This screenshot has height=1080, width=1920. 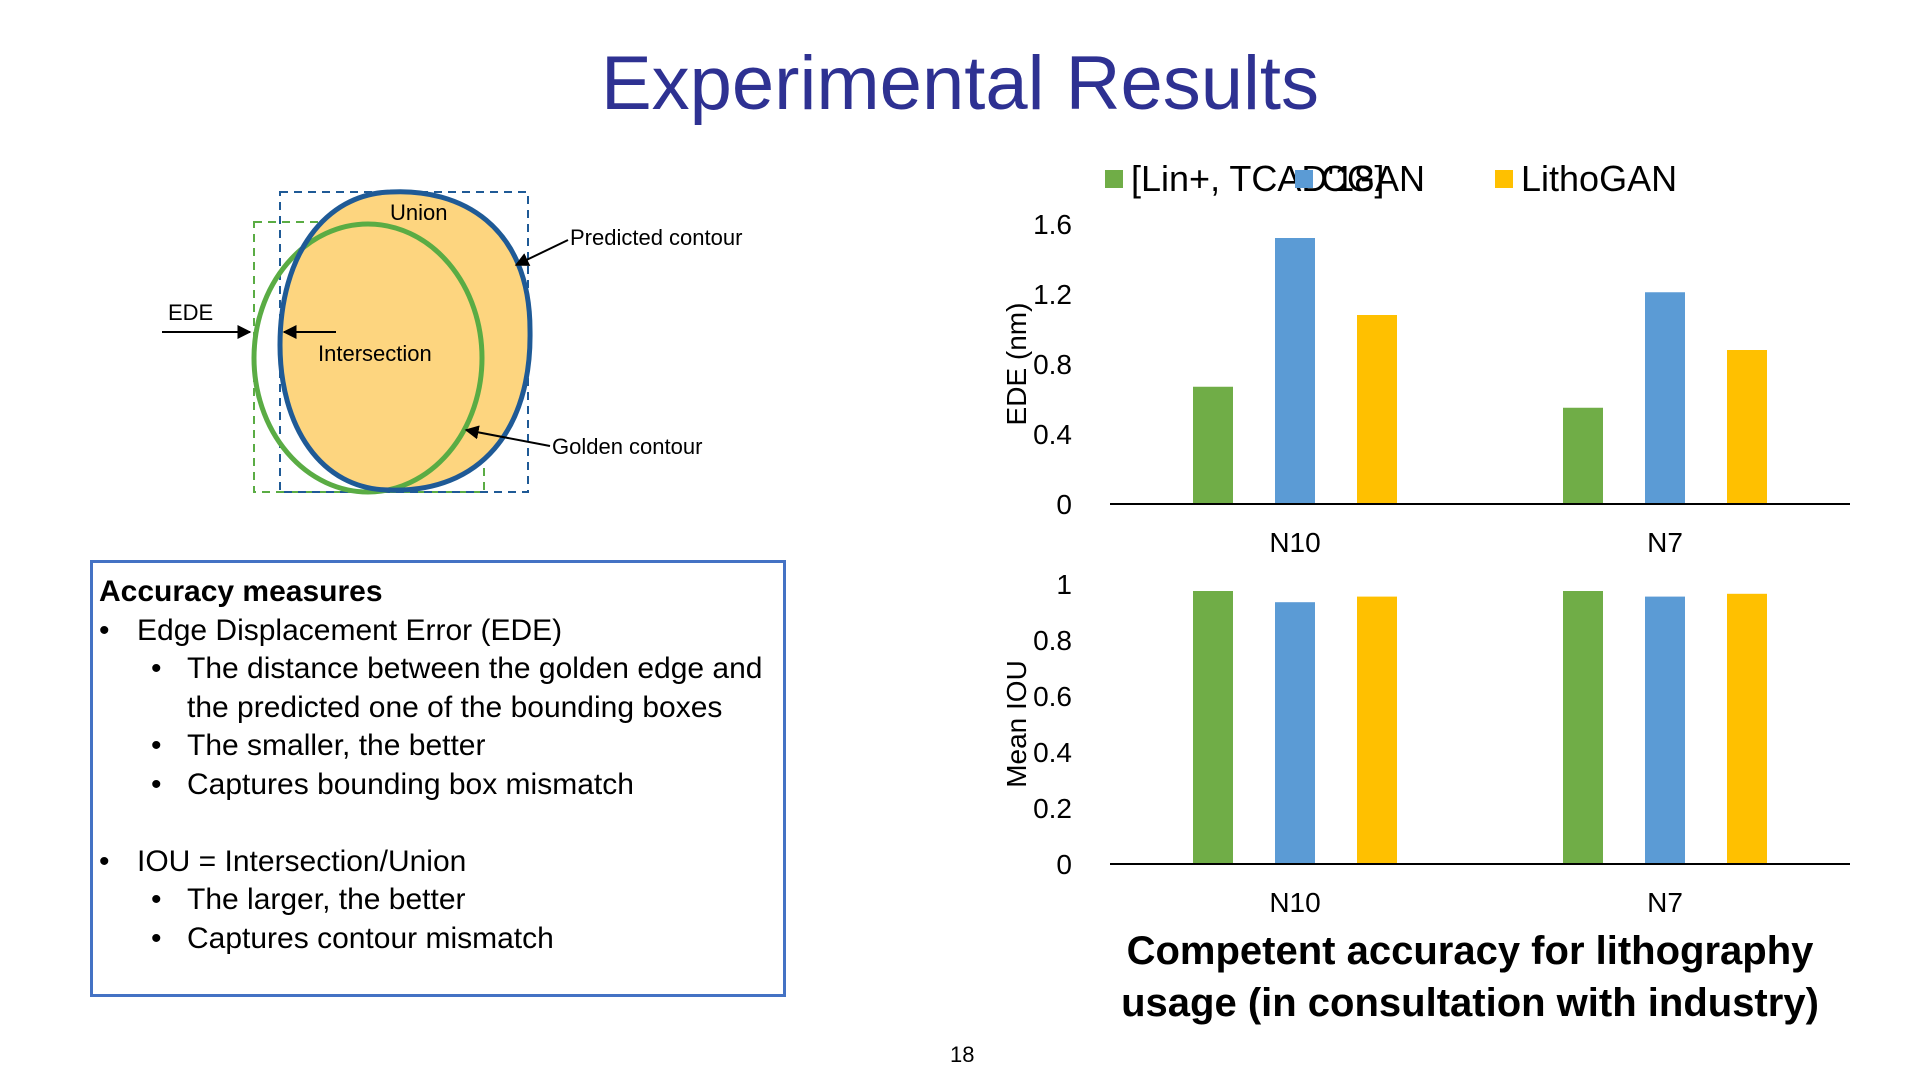 I want to click on y-tick-label: 1.6, so click(x=1052, y=224).